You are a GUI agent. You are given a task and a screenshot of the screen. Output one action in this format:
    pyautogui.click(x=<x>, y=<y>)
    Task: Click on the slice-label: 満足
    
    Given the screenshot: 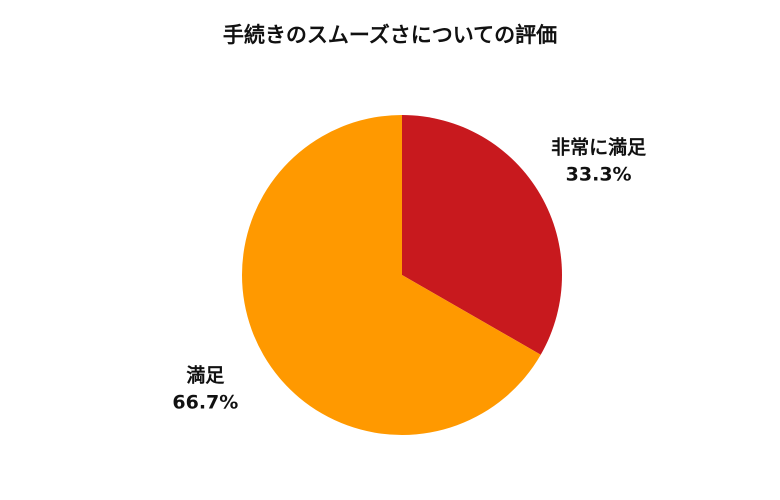 What is the action you would take?
    pyautogui.click(x=205, y=375)
    